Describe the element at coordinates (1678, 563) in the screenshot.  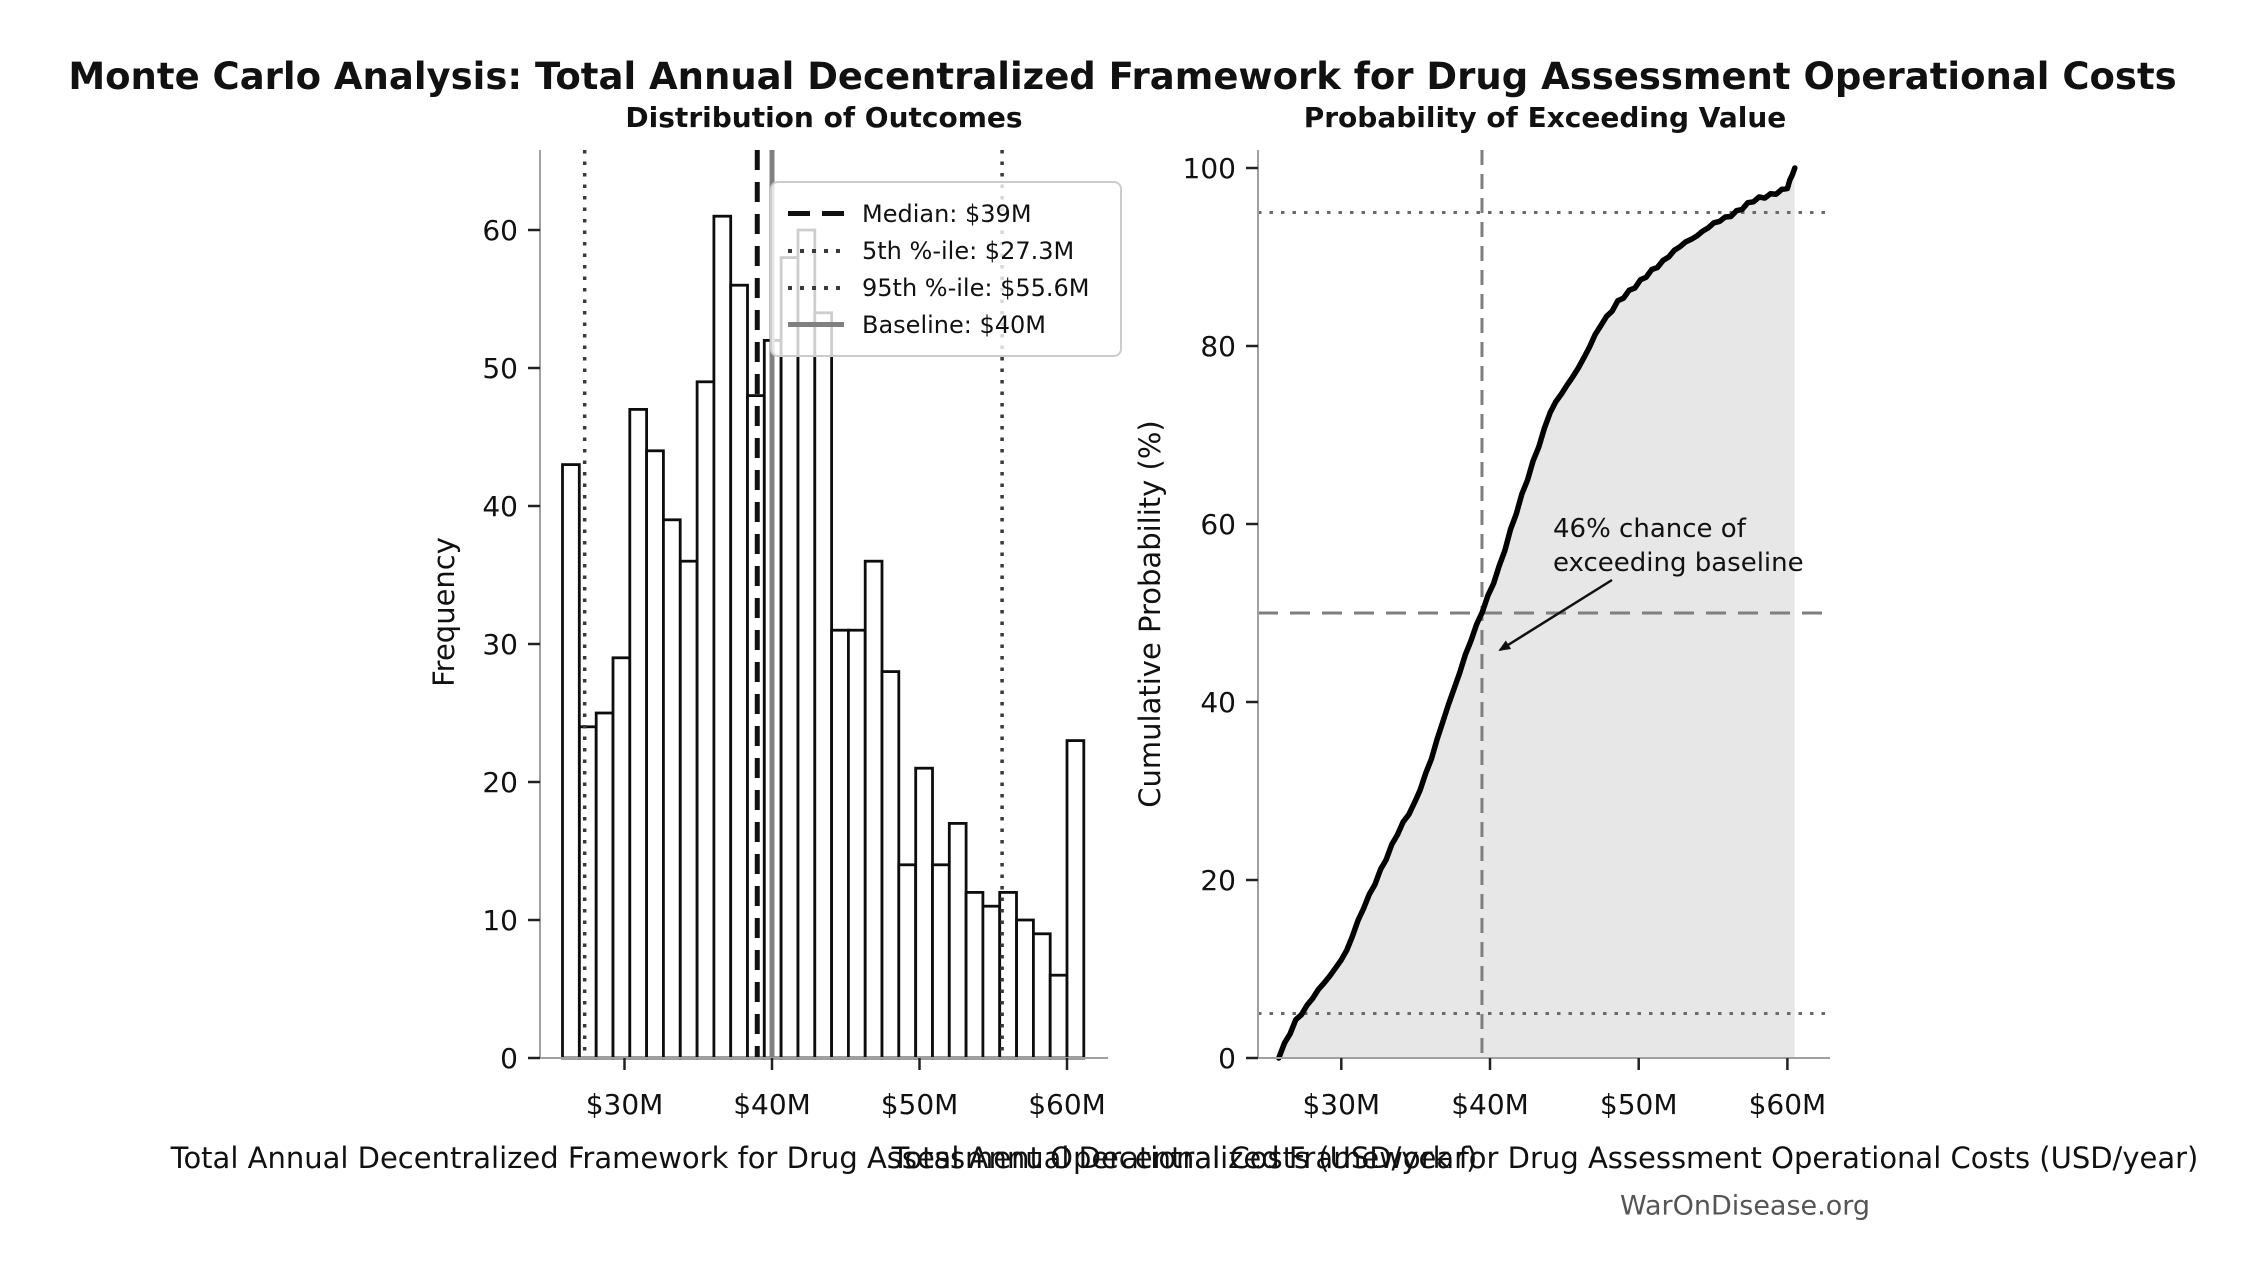
I see `annotation-line-2: exceeding baseline` at that location.